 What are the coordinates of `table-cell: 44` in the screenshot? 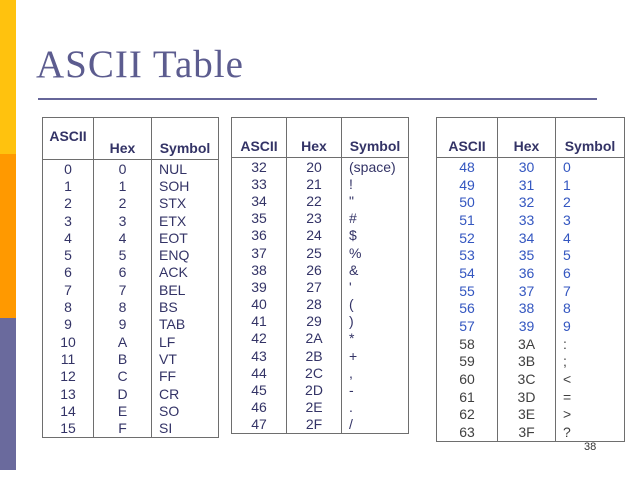 It's located at (259, 372).